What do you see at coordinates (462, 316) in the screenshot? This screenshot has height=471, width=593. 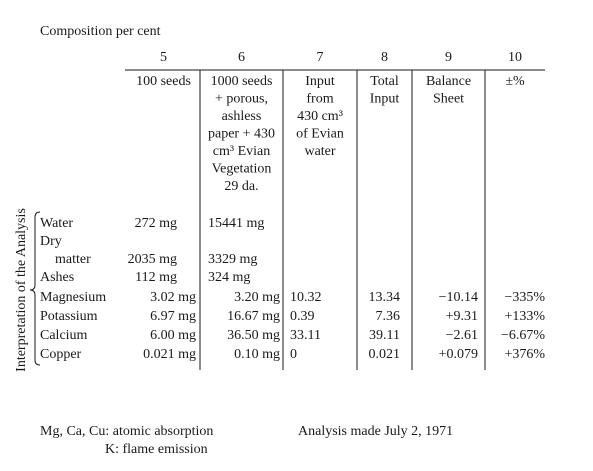 I see `cell: +9.31` at bounding box center [462, 316].